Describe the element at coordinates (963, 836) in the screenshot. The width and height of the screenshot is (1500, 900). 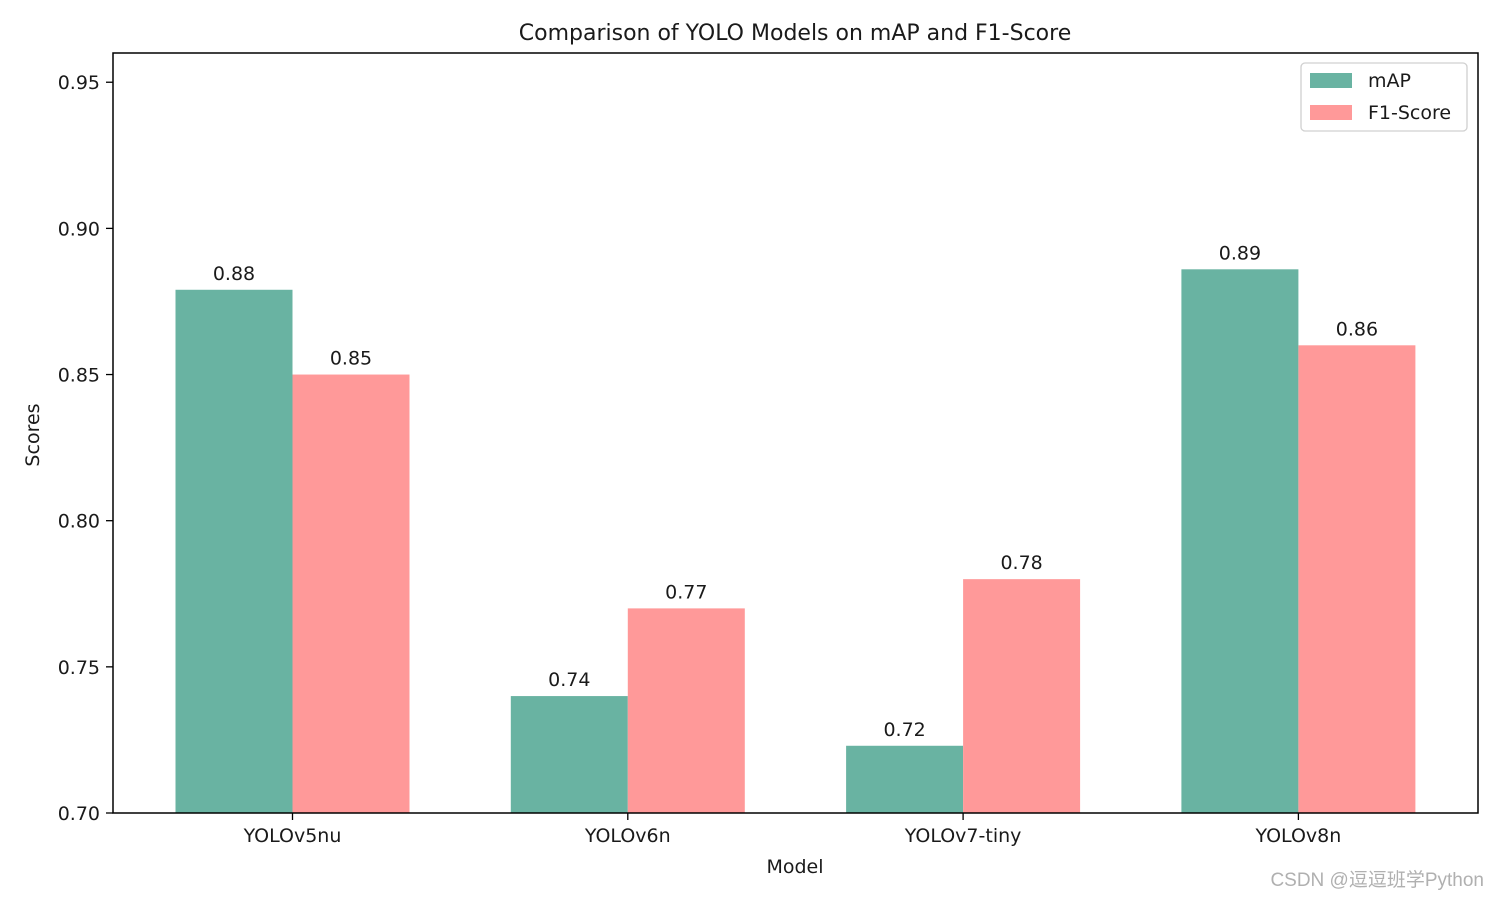
I see `x-tick-label: YOLOv7-tiny` at that location.